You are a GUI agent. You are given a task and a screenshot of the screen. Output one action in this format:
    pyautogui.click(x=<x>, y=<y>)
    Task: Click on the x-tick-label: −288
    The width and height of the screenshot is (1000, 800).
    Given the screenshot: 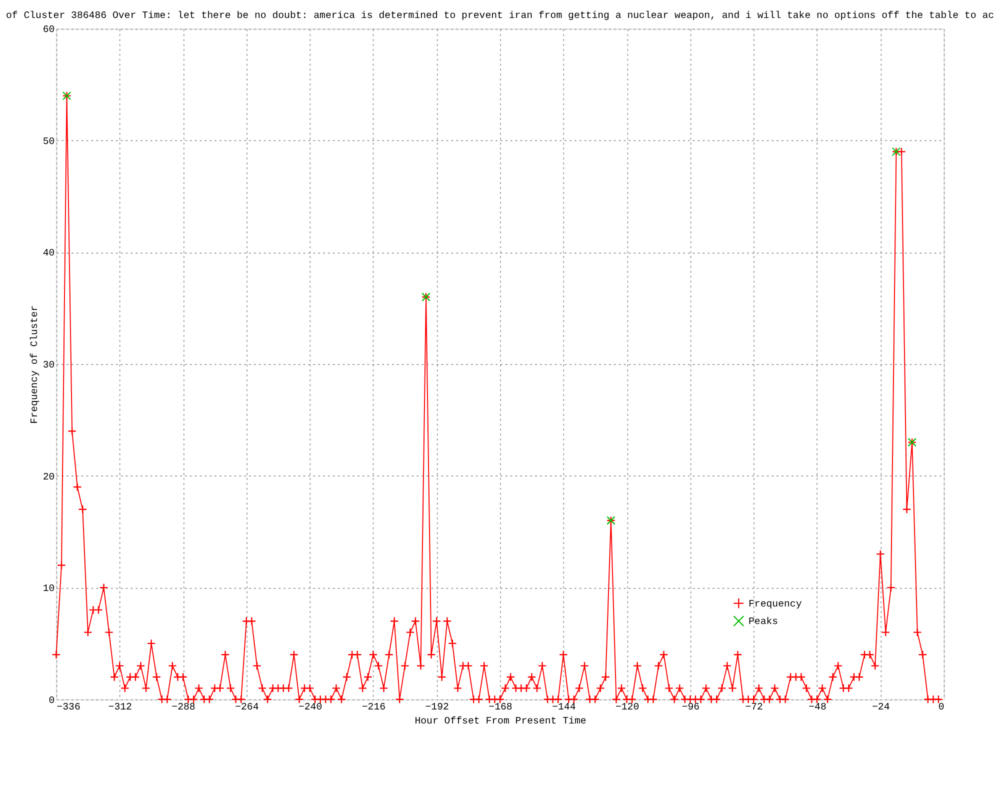 What is the action you would take?
    pyautogui.click(x=184, y=707)
    